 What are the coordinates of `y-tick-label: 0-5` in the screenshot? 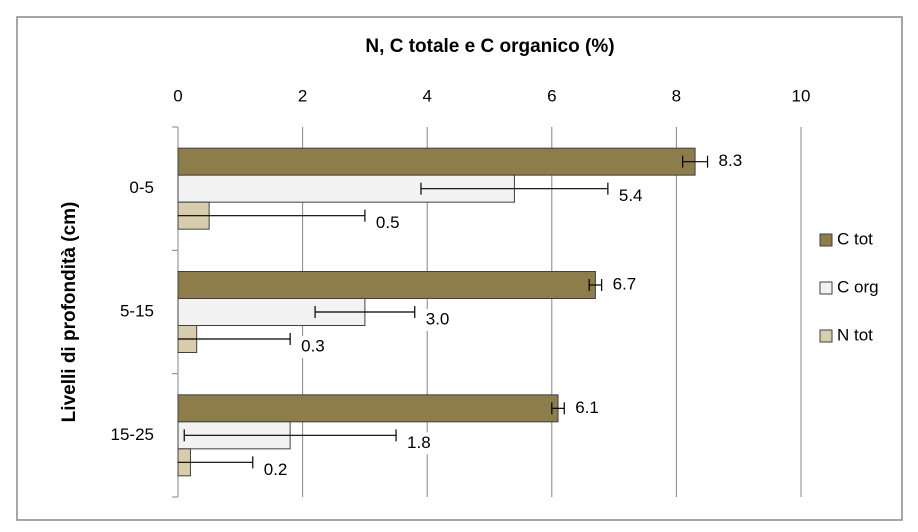 It's located at (141, 187).